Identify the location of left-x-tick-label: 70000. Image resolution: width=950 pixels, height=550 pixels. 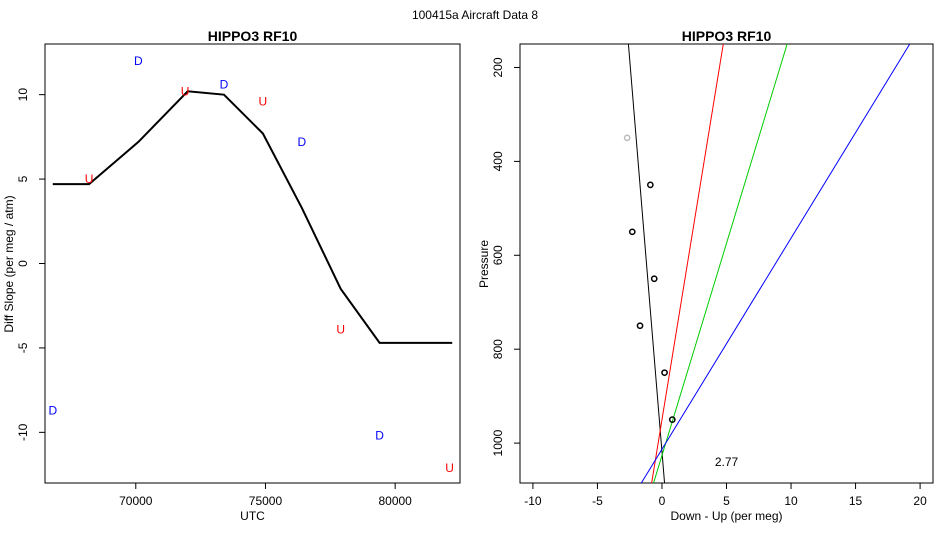
(136, 501).